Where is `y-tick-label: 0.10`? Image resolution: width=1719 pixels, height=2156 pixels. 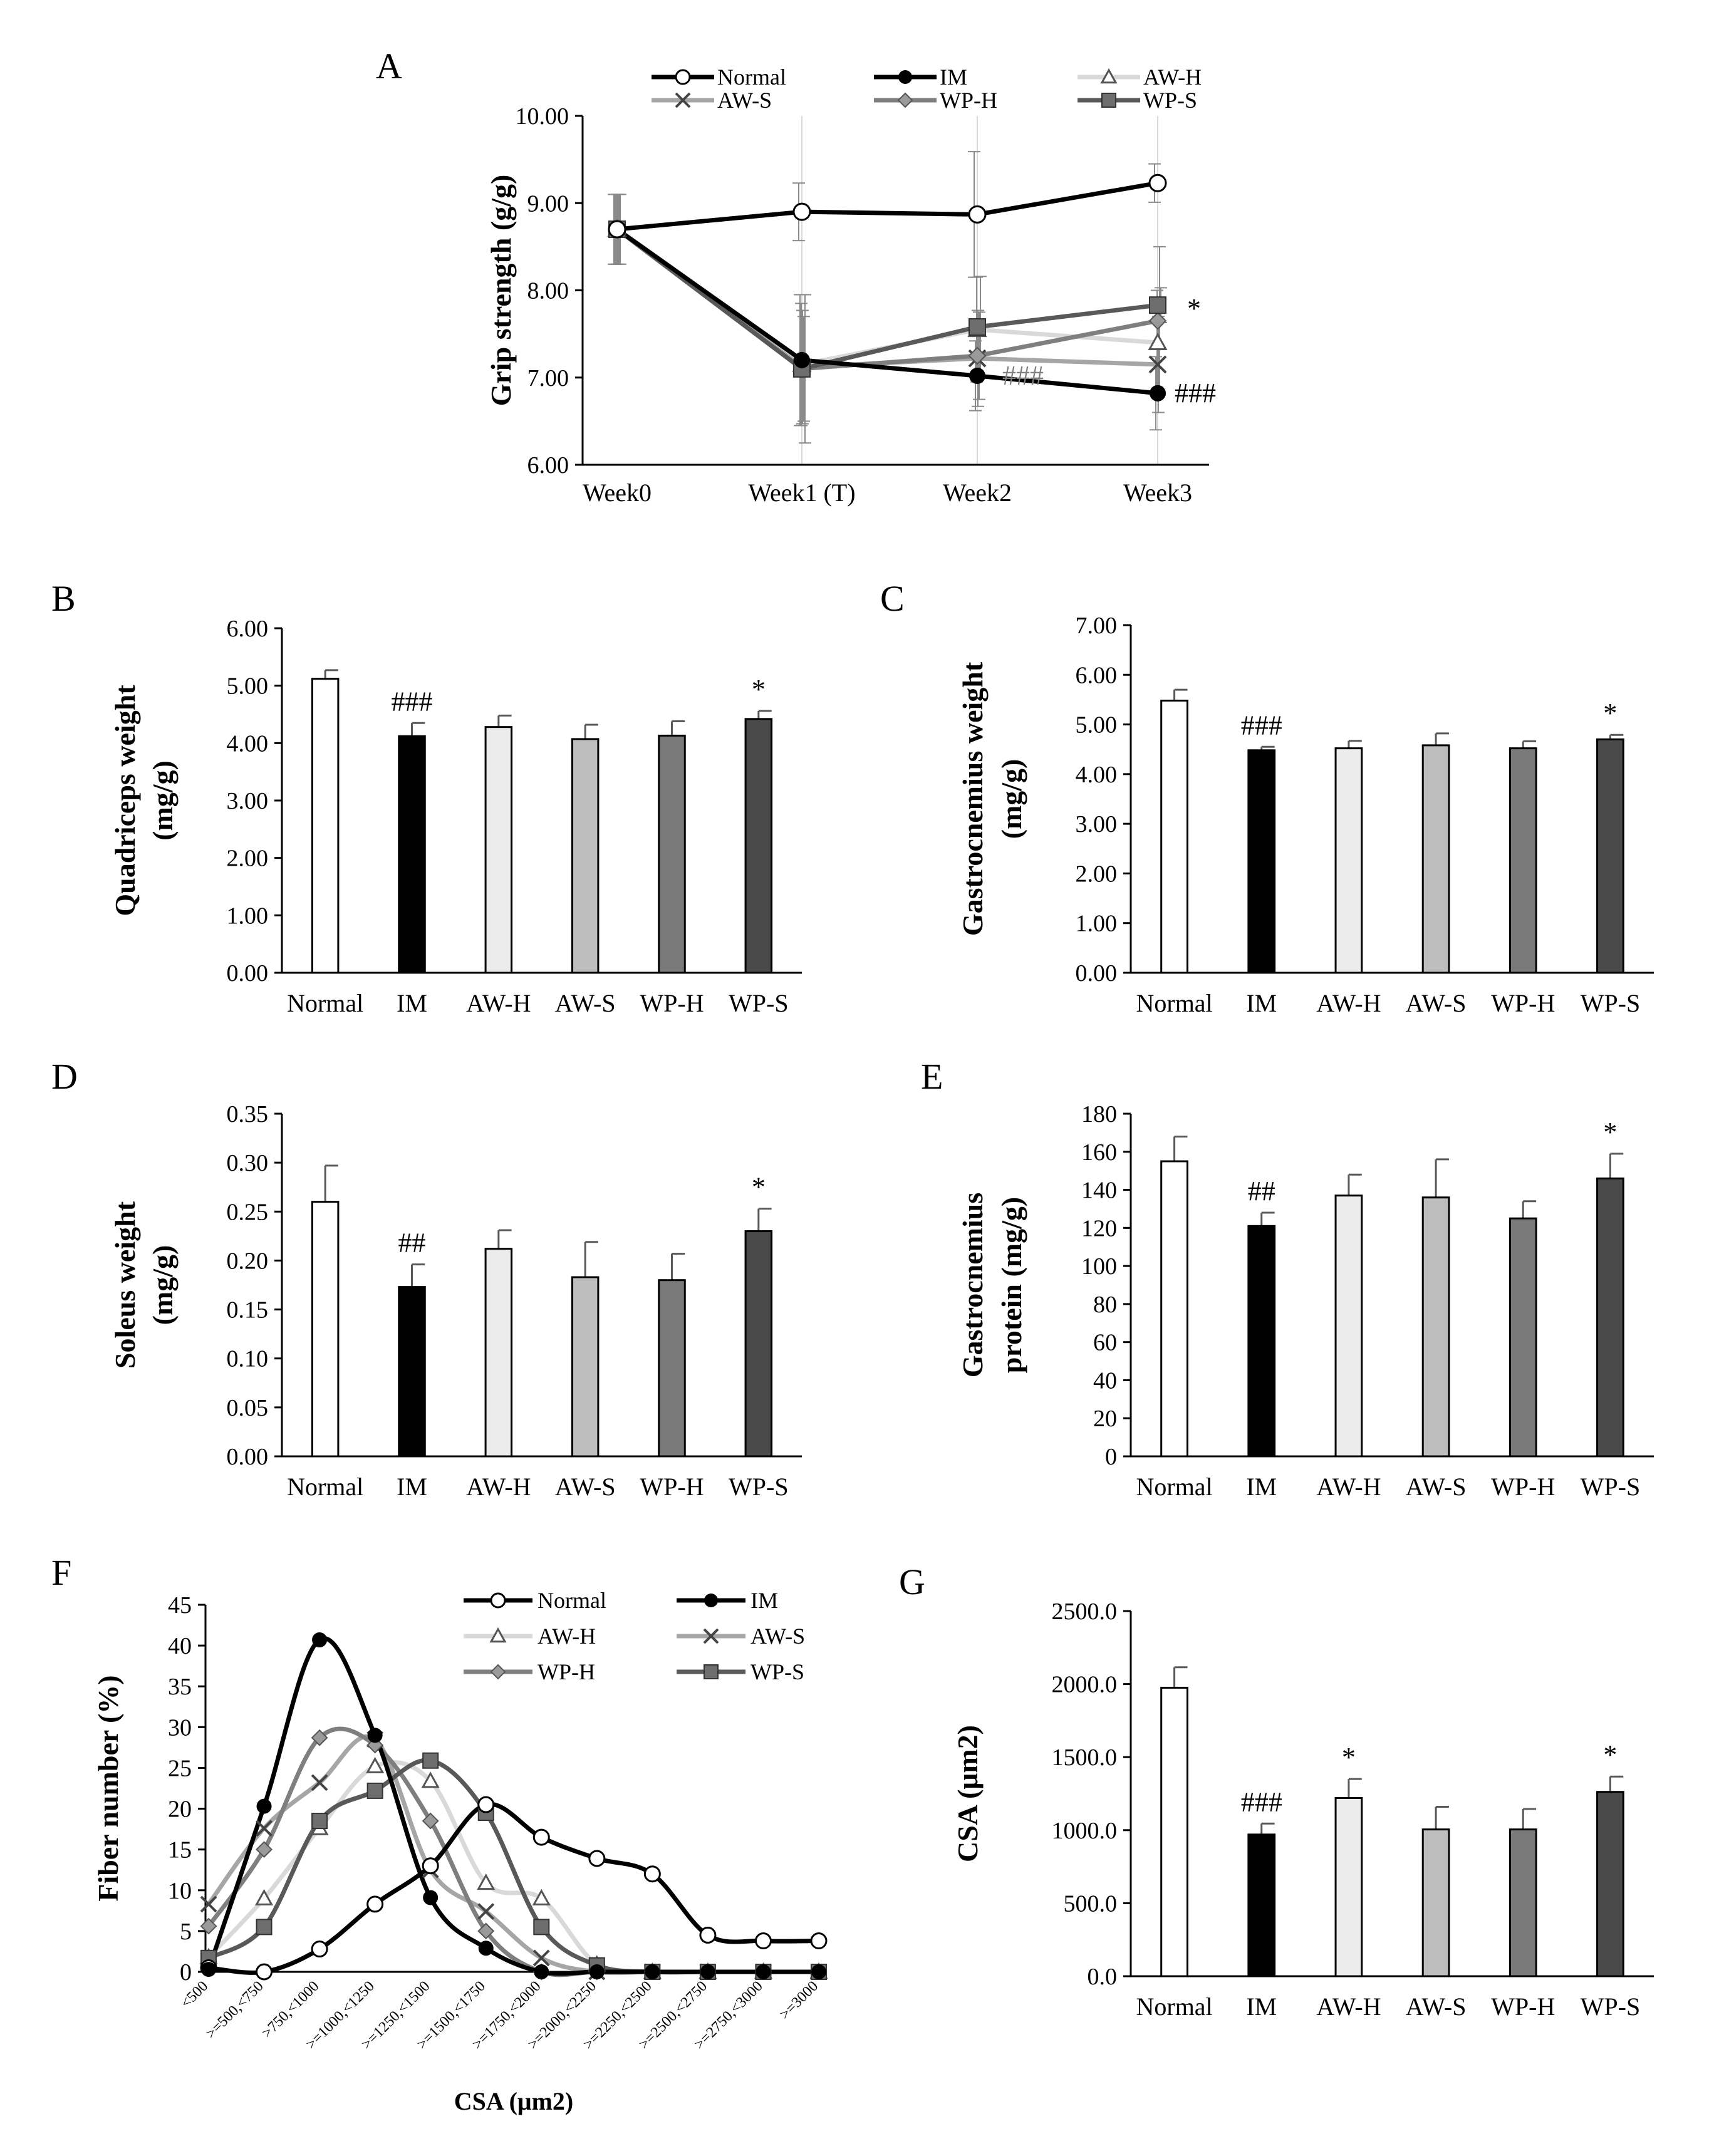
y-tick-label: 0.10 is located at coordinates (248, 1359).